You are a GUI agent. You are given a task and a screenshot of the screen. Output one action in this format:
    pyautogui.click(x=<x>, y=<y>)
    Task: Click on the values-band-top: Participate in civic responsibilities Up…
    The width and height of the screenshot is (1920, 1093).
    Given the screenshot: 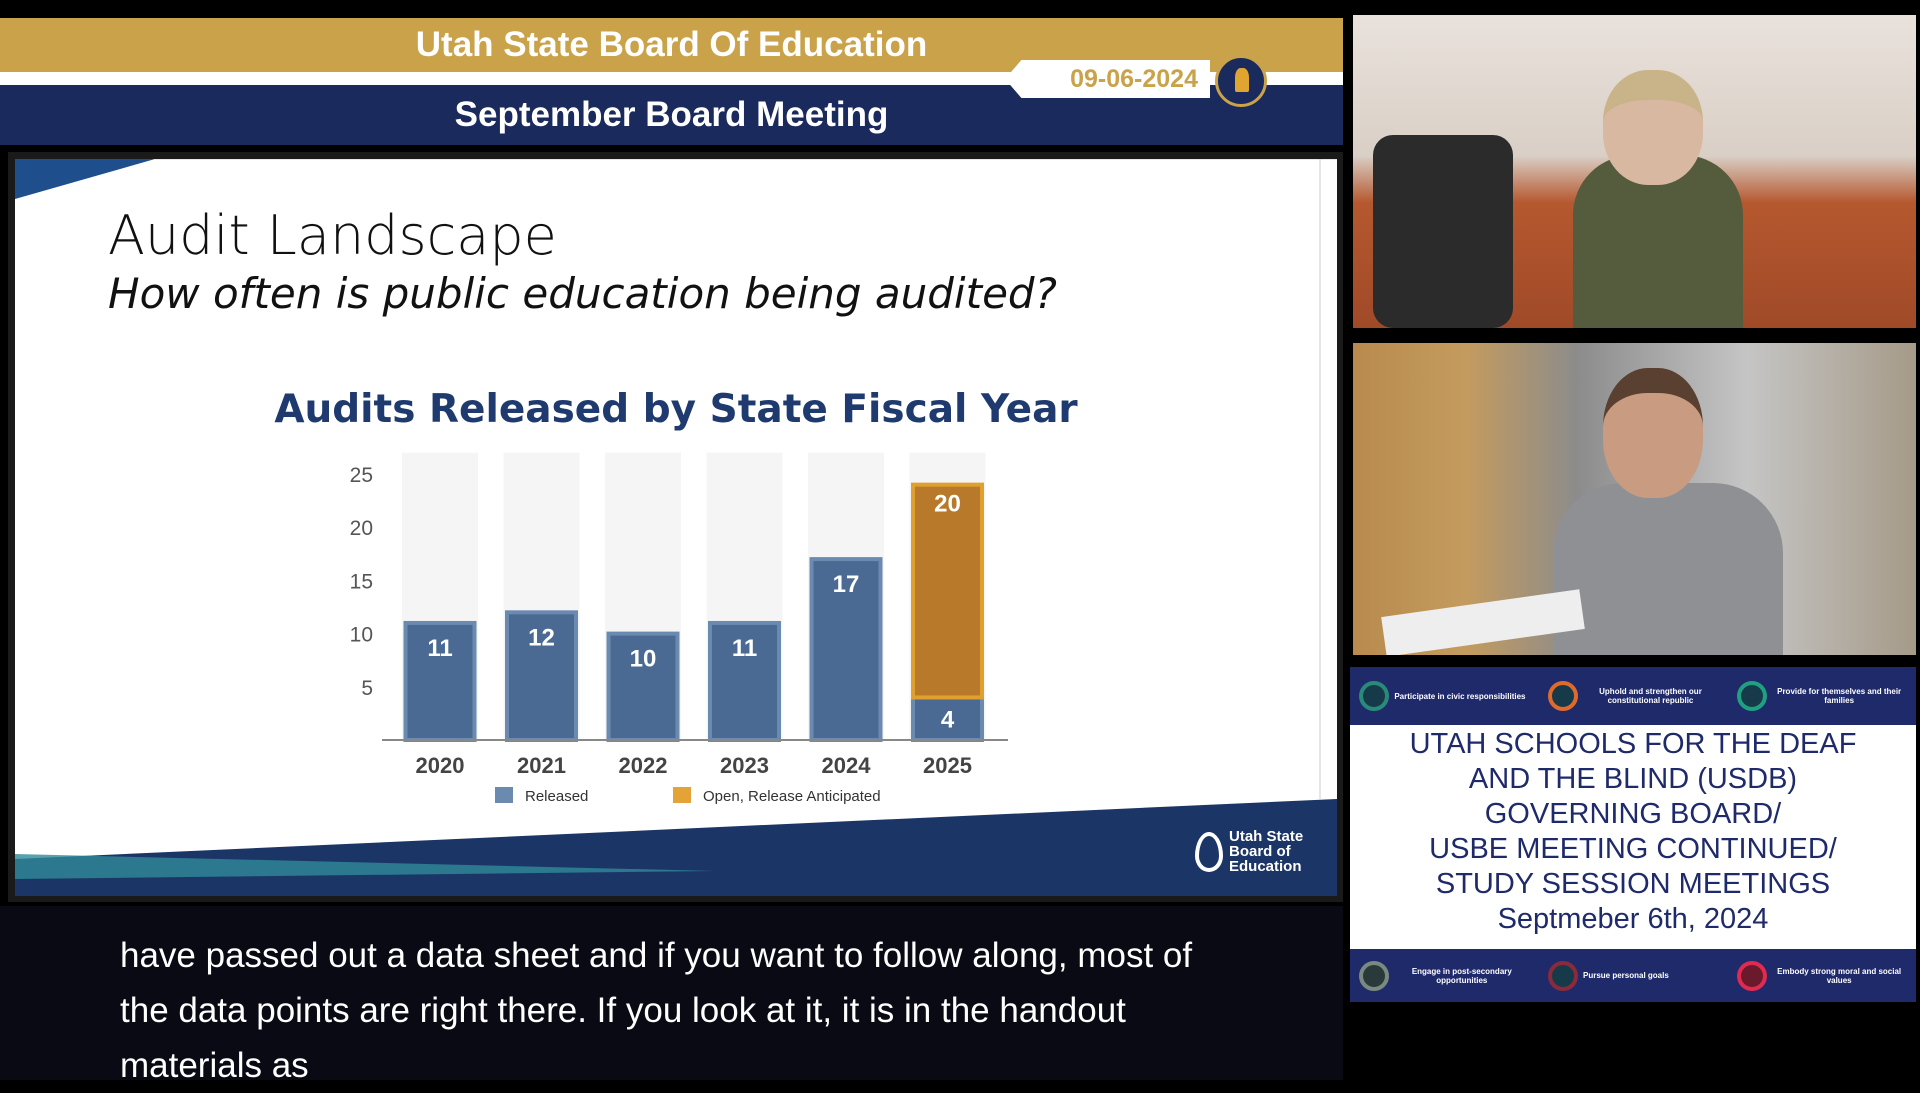 What is the action you would take?
    pyautogui.click(x=1633, y=696)
    